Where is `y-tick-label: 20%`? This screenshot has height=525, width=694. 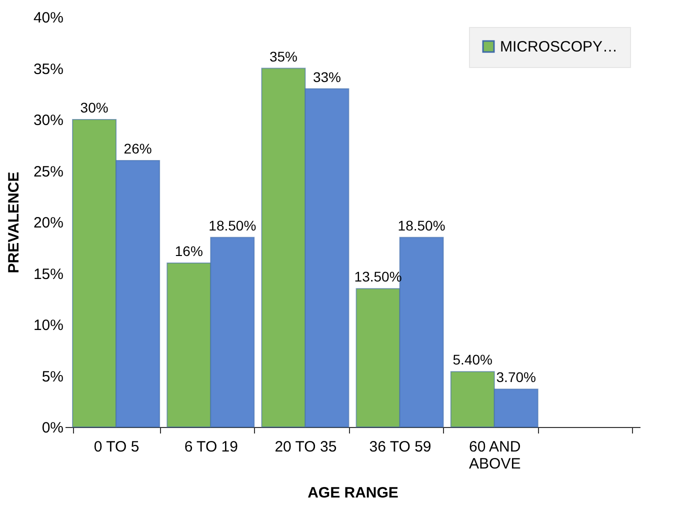 y-tick-label: 20% is located at coordinates (48, 223).